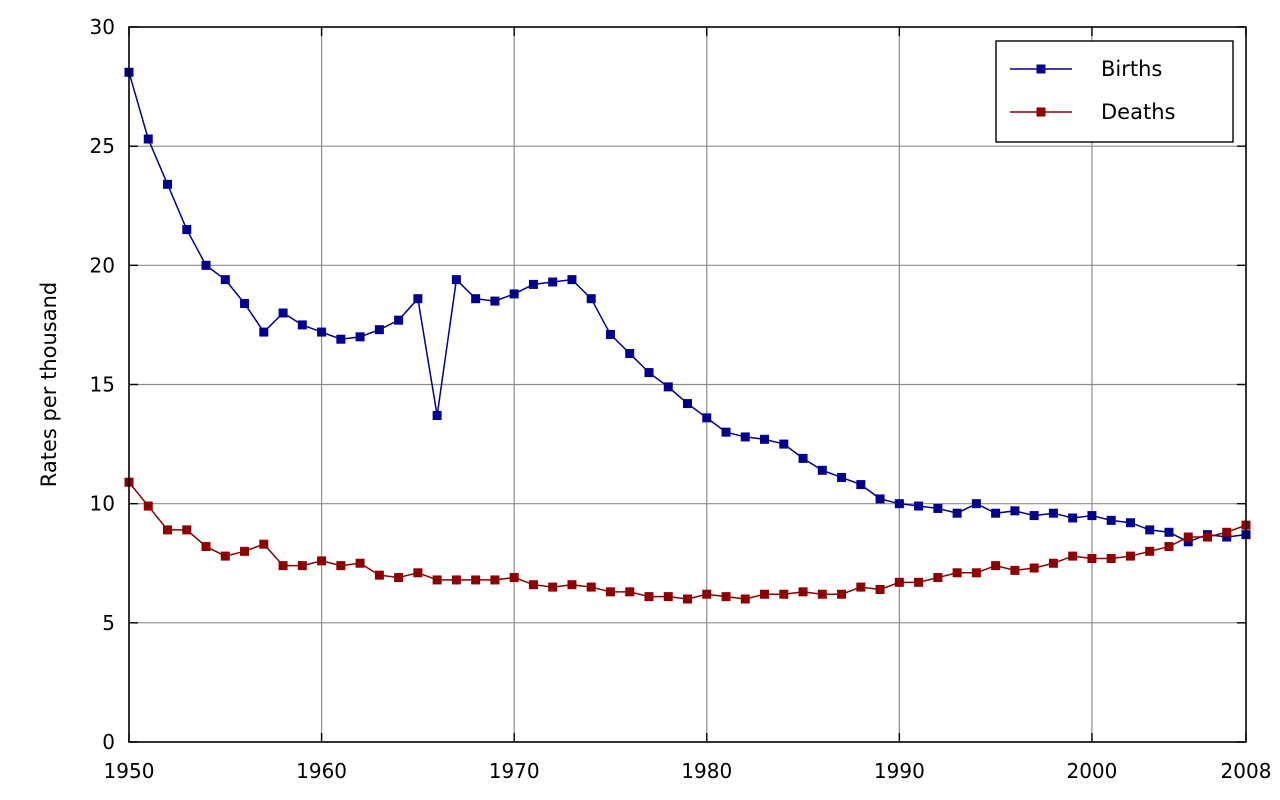 The image size is (1280, 800). What do you see at coordinates (49, 384) in the screenshot?
I see `y-axis-title: Rates per thousand` at bounding box center [49, 384].